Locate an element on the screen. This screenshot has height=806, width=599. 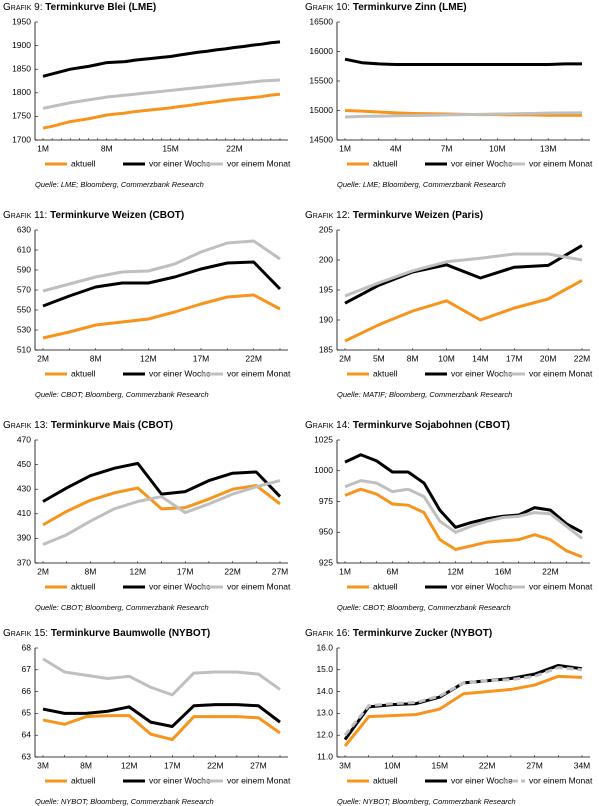
y-tick-label: 530 is located at coordinates (24, 329).